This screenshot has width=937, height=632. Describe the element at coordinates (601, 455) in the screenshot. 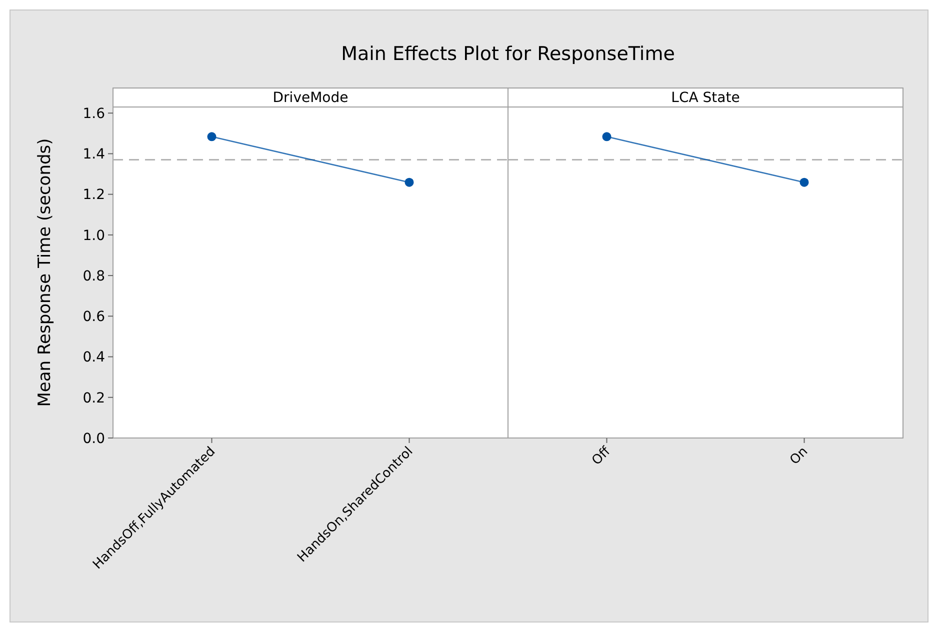

I see `x-tick-label: Off` at that location.